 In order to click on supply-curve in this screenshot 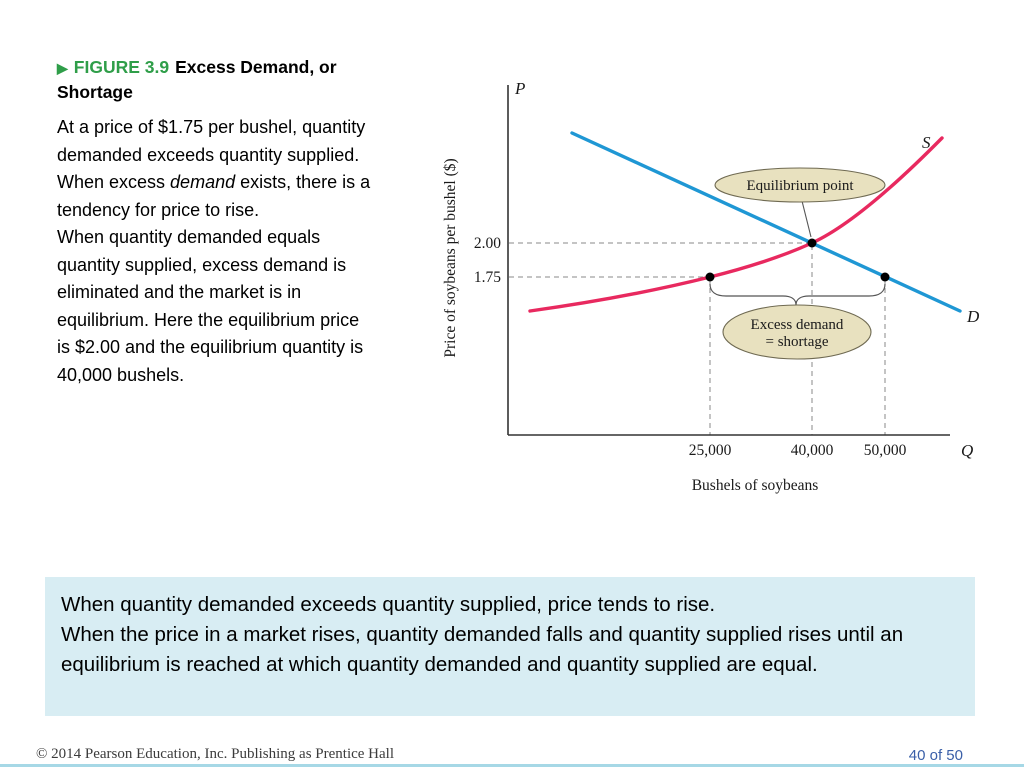, I will do `click(736, 224)`.